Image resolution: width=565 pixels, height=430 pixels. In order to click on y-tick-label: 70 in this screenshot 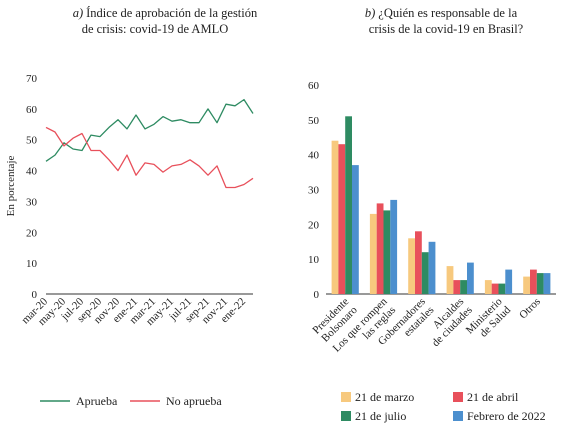, I will do `click(32, 79)`.